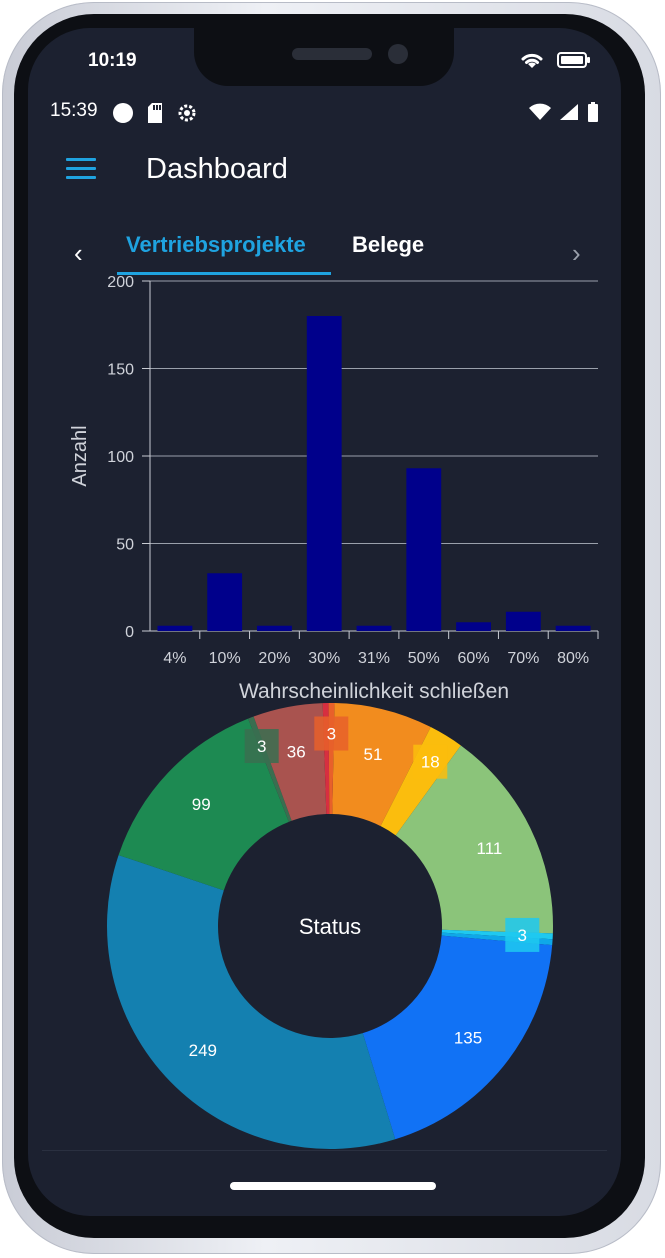  What do you see at coordinates (296, 752) in the screenshot?
I see `slice-label: 36` at bounding box center [296, 752].